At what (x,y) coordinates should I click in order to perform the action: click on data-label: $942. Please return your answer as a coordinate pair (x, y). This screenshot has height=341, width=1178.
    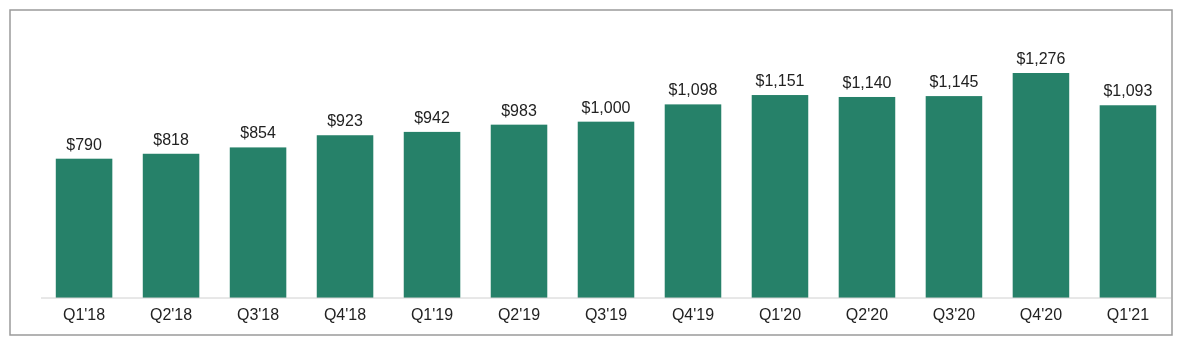
    Looking at the image, I should click on (432, 117).